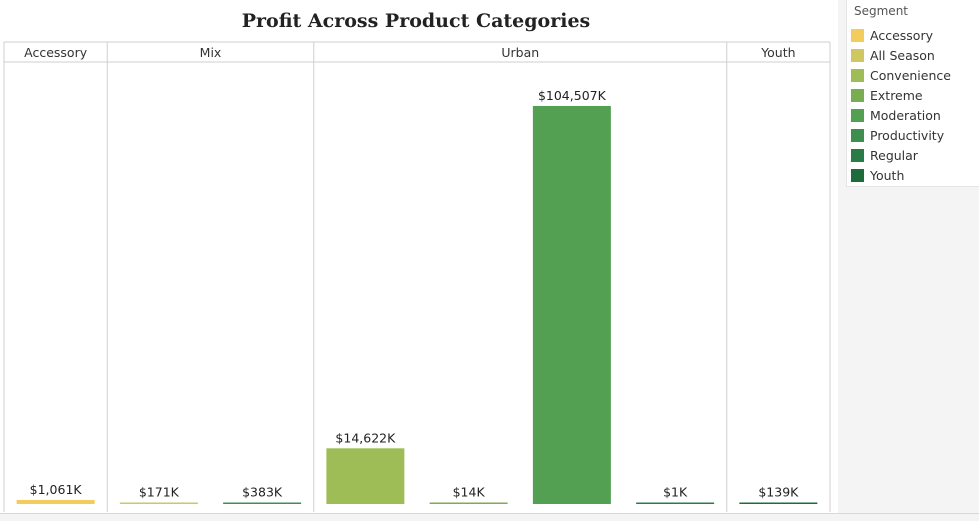  What do you see at coordinates (211, 52) in the screenshot?
I see `panel-header-label: Mix` at bounding box center [211, 52].